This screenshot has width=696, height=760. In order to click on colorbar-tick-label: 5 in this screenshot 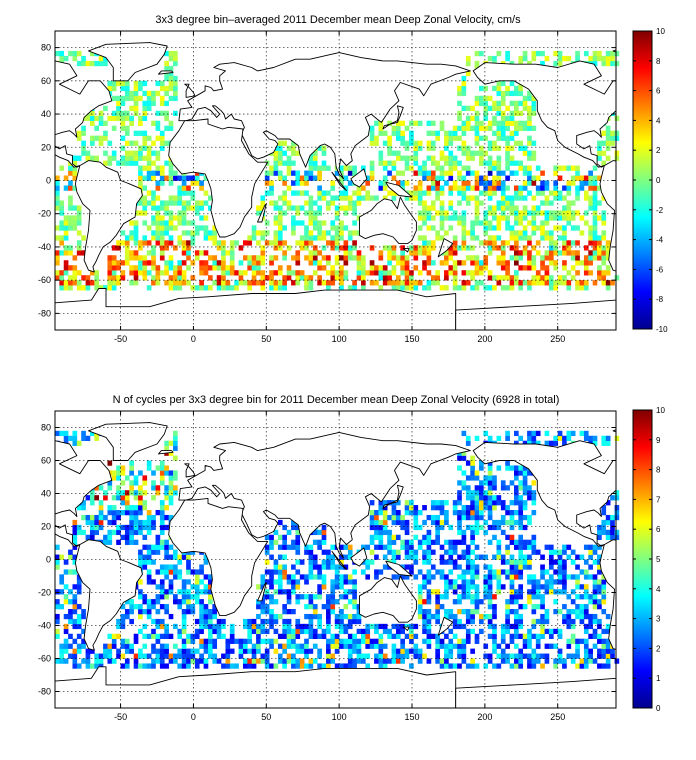, I will do `click(658, 559)`.